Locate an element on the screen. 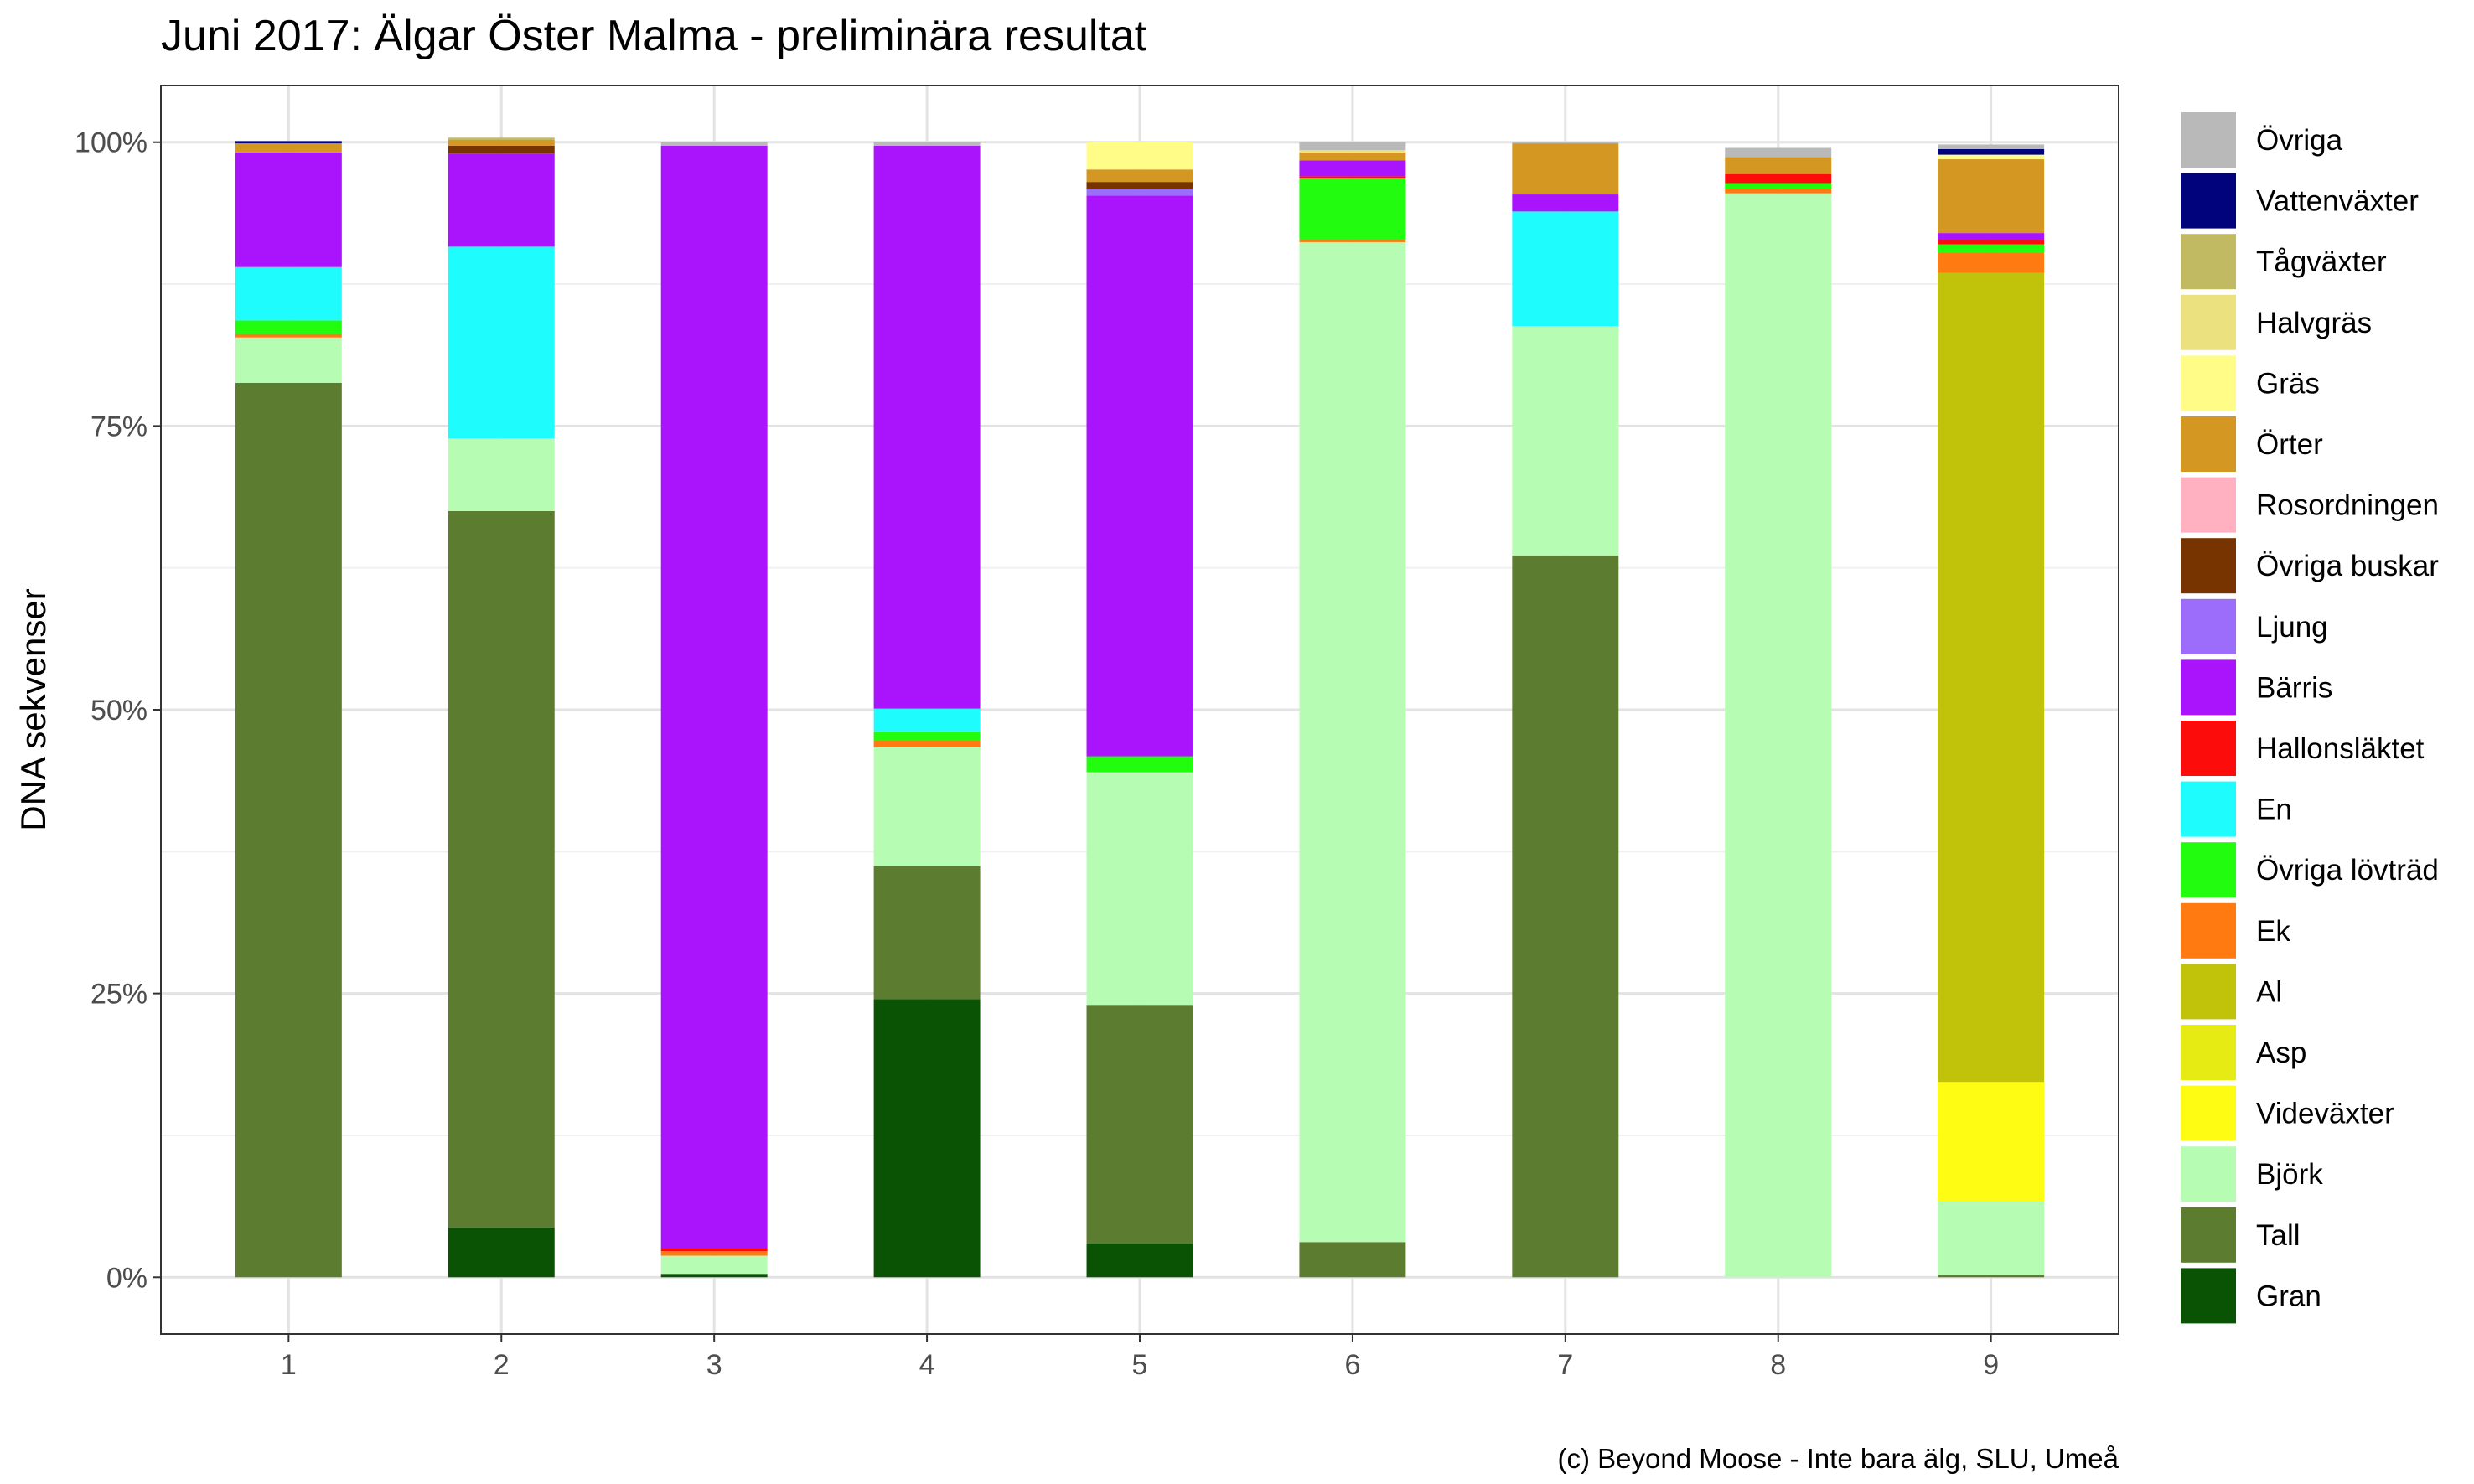 Image resolution: width=2474 pixels, height=1484 pixels. legend-item: Halvgräs is located at coordinates (2276, 322).